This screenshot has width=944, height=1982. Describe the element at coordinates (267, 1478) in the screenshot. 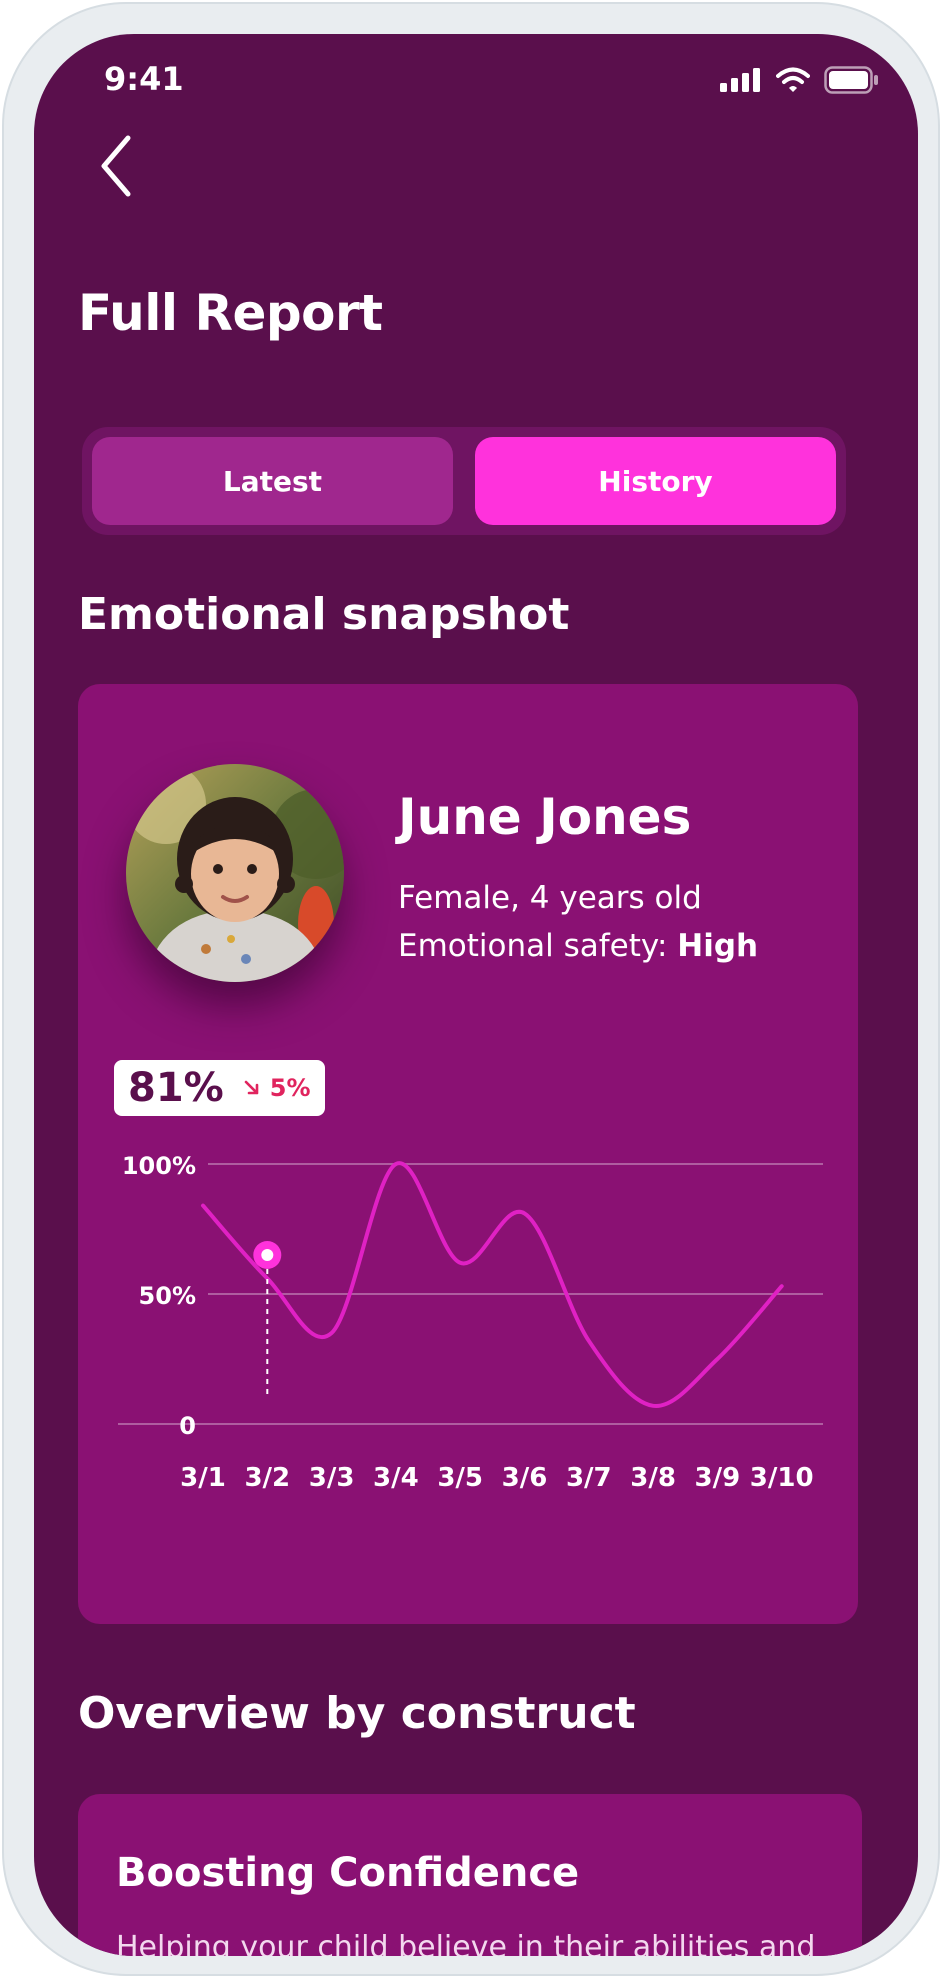

I see `x-tick-label: 3/2` at that location.